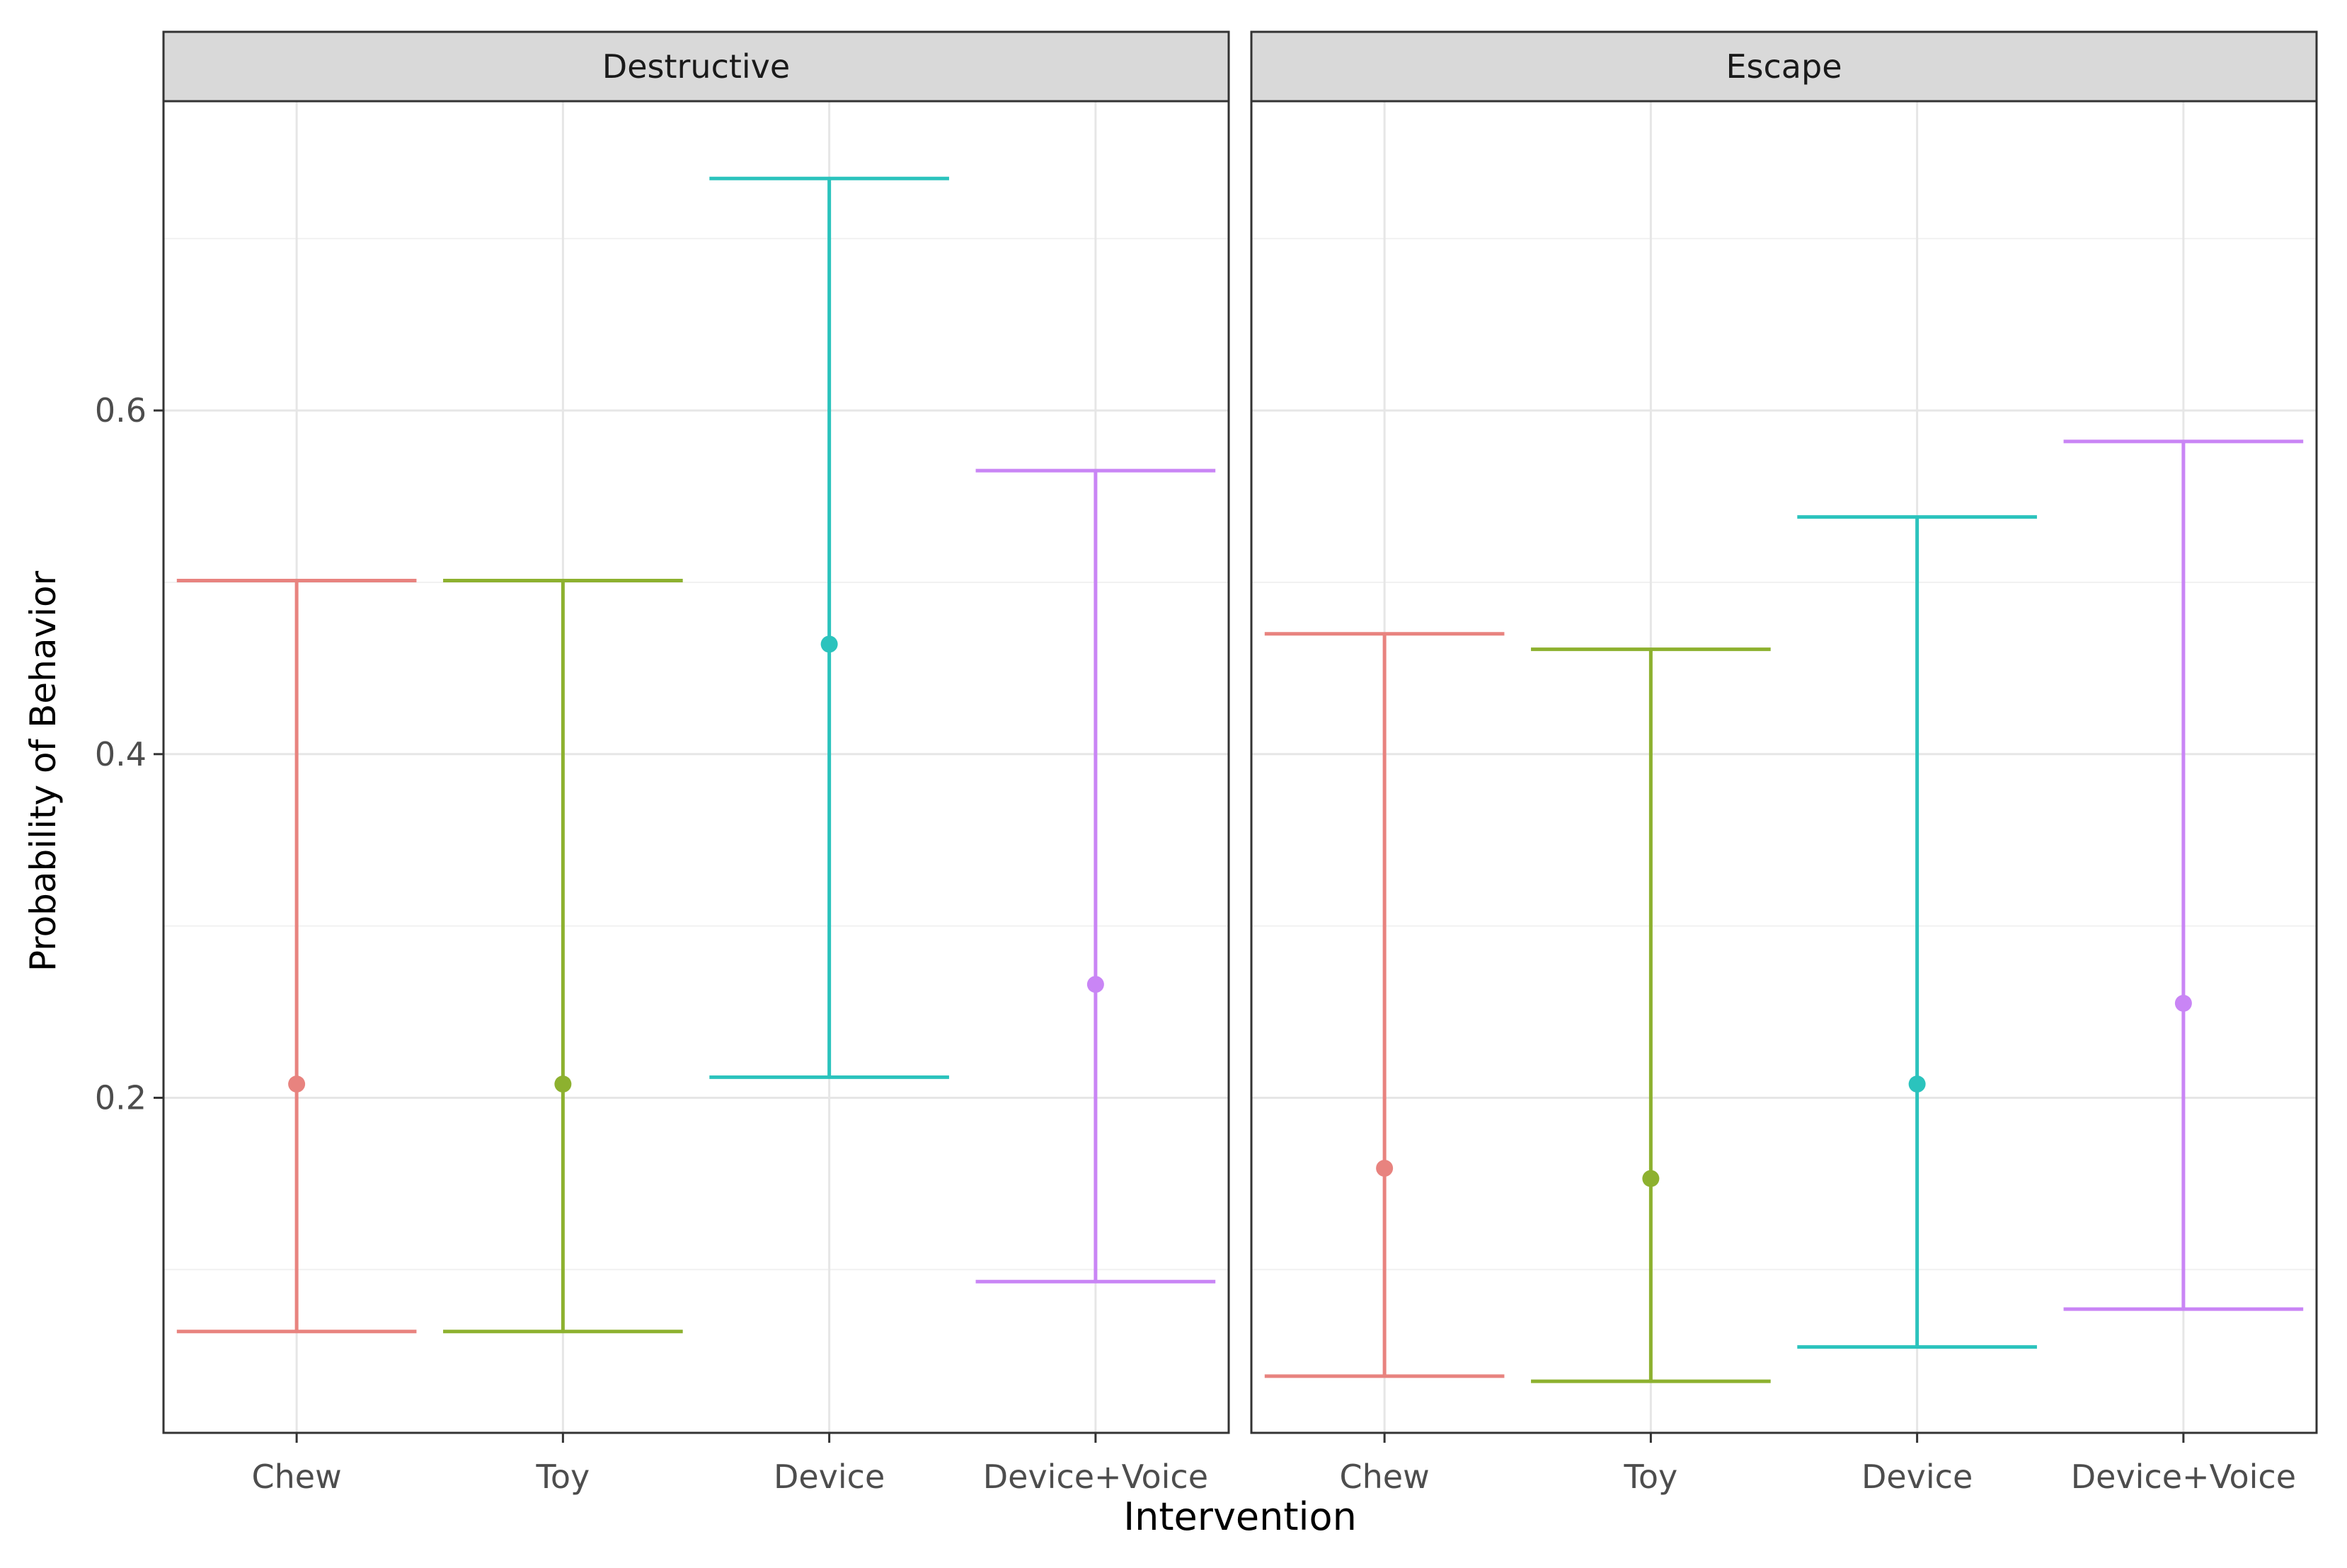  What do you see at coordinates (121, 410) in the screenshot?
I see `y-tick-label: 0.6` at bounding box center [121, 410].